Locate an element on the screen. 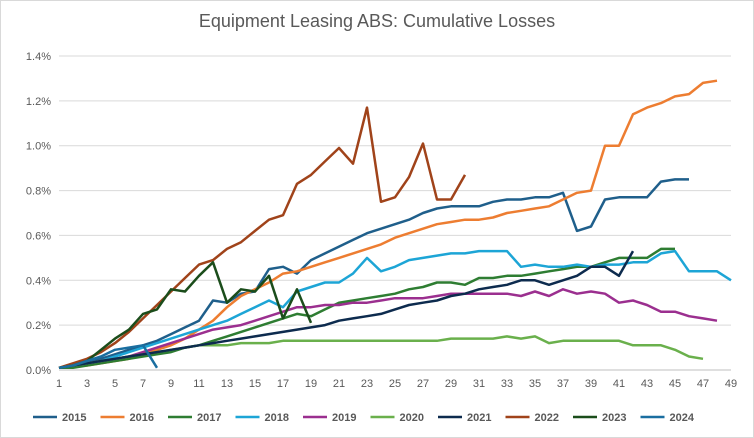 Image resolution: width=754 pixels, height=438 pixels. x-tick-label: 39 is located at coordinates (591, 384).